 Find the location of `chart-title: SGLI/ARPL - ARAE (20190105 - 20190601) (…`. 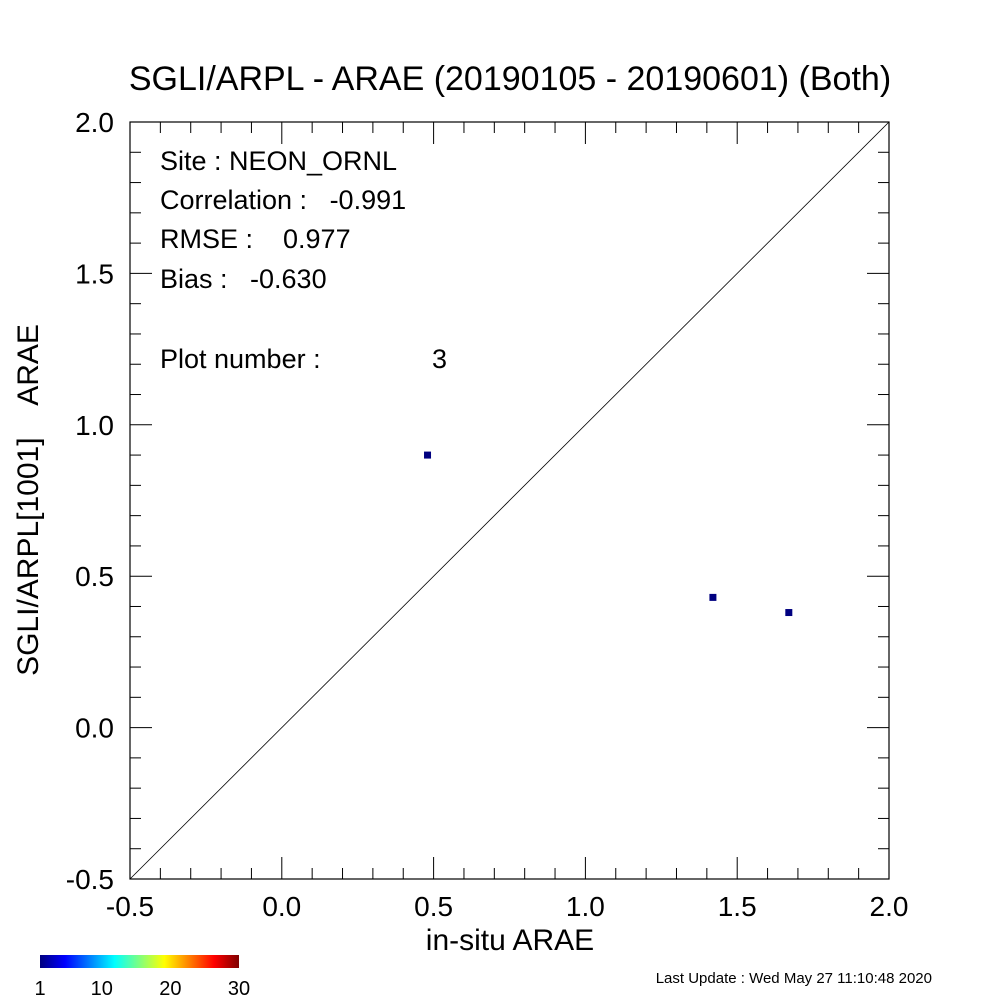

chart-title: SGLI/ARPL - ARAE (20190105 - 20190601) (… is located at coordinates (510, 79).